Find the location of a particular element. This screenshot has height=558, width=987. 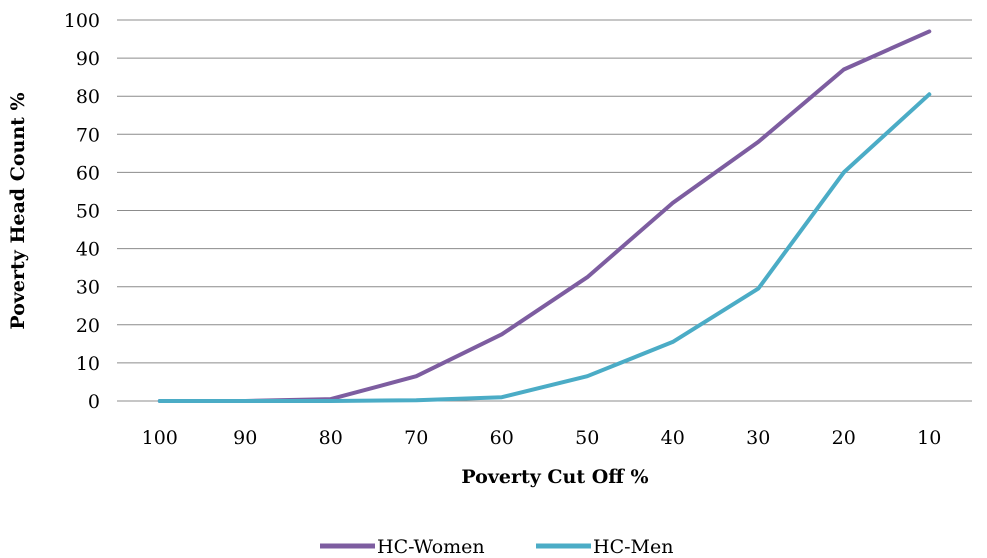

y-tick-label: 40 is located at coordinates (88, 250).